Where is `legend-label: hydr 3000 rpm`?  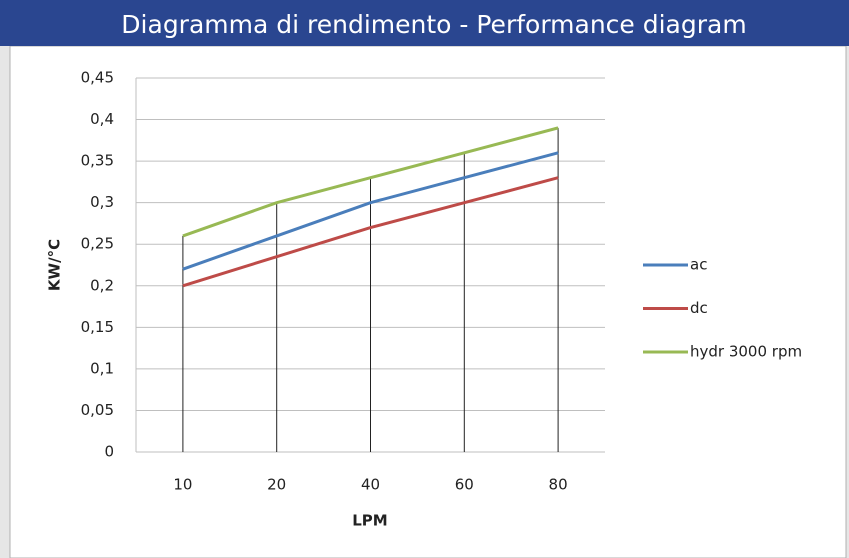
legend-label: hydr 3000 rpm is located at coordinates (746, 352).